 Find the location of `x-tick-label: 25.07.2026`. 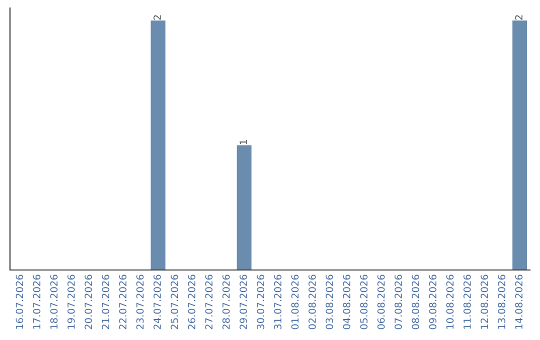

x-tick-label: 25.07.2026 is located at coordinates (174, 302).